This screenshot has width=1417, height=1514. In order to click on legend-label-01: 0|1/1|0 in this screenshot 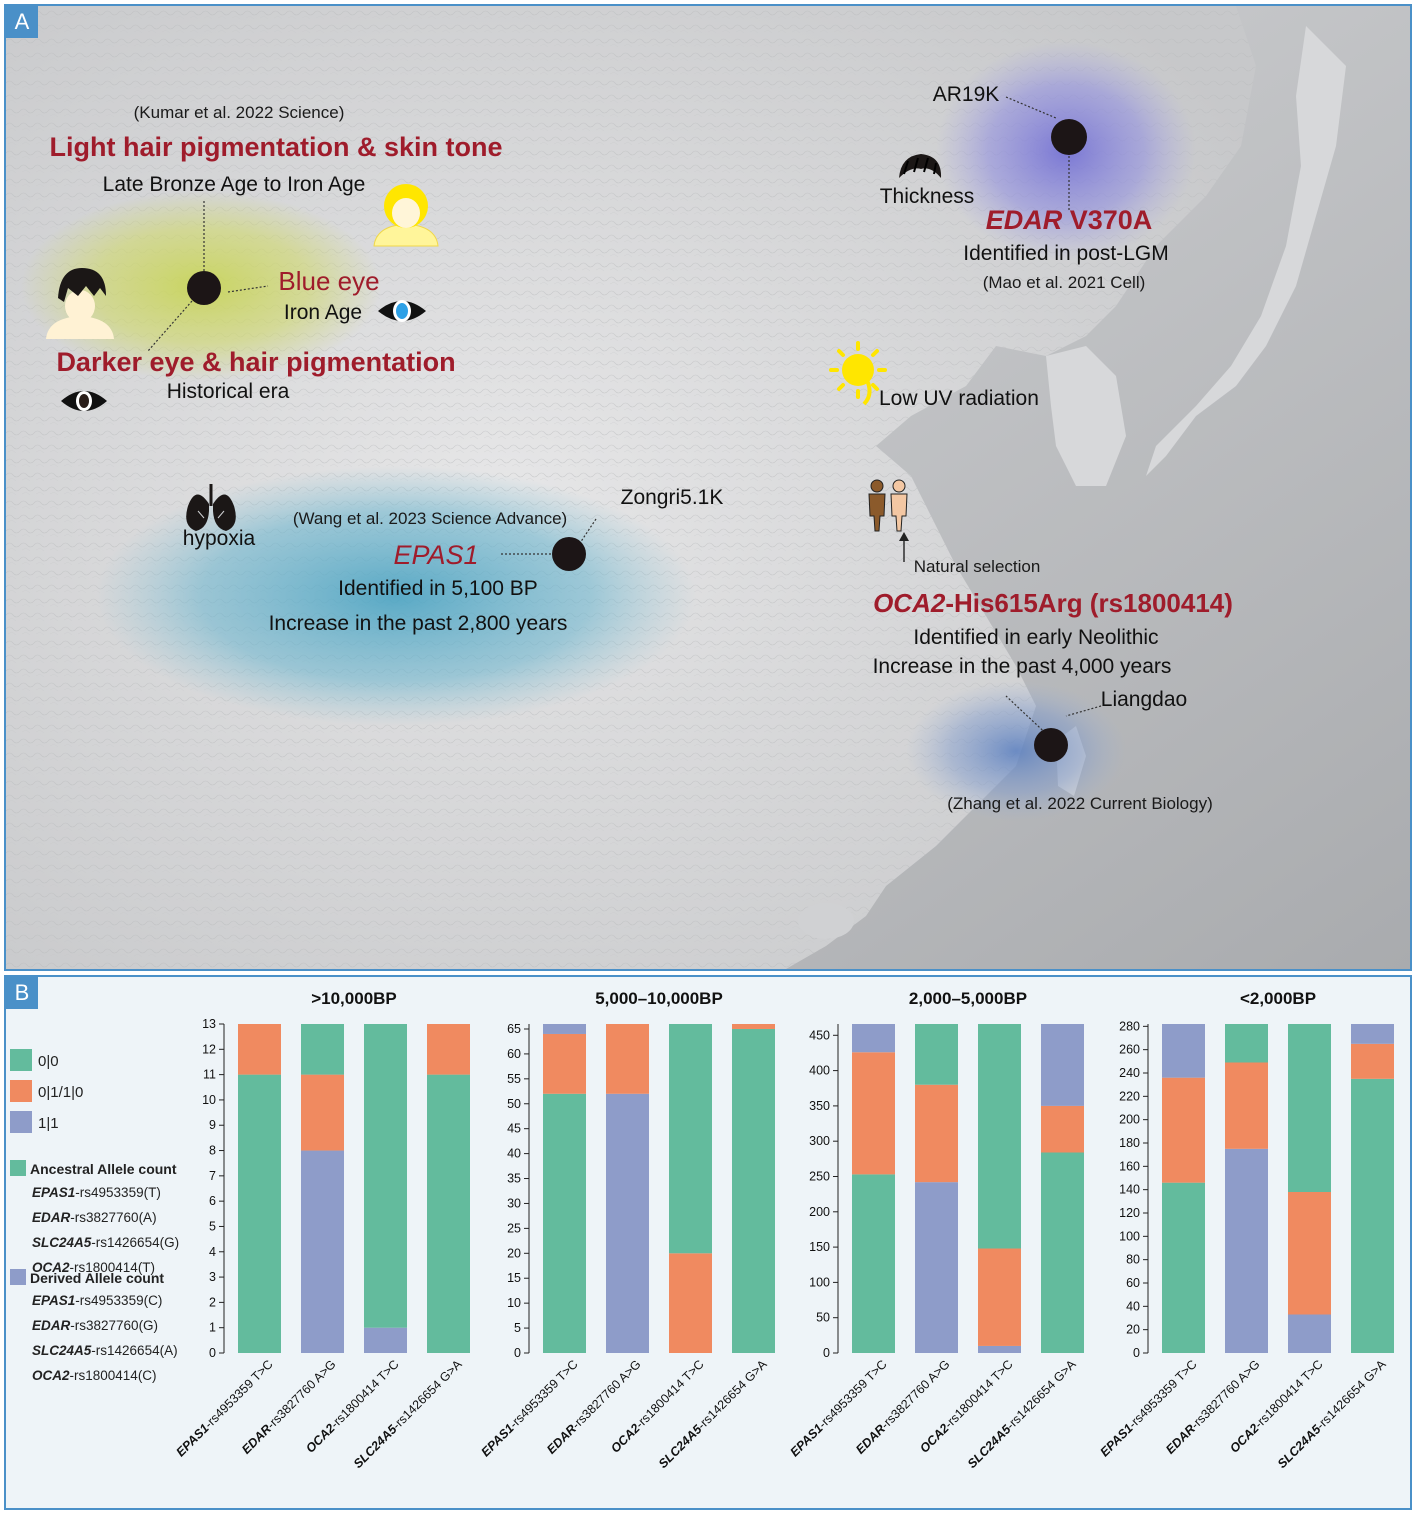, I will do `click(60, 1092)`.